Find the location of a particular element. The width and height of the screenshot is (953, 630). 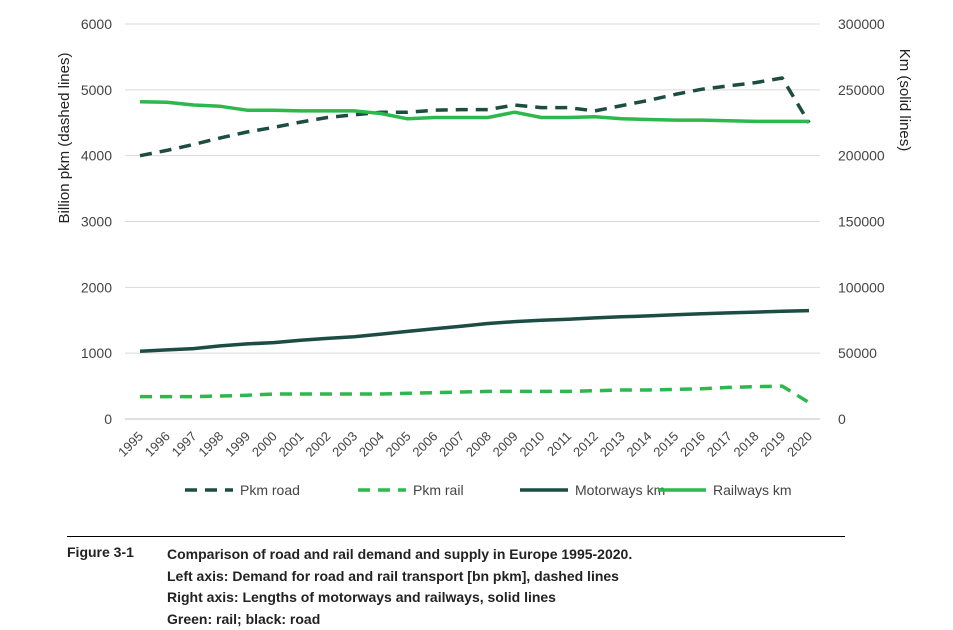

legend-label: Pkm rail is located at coordinates (438, 490).